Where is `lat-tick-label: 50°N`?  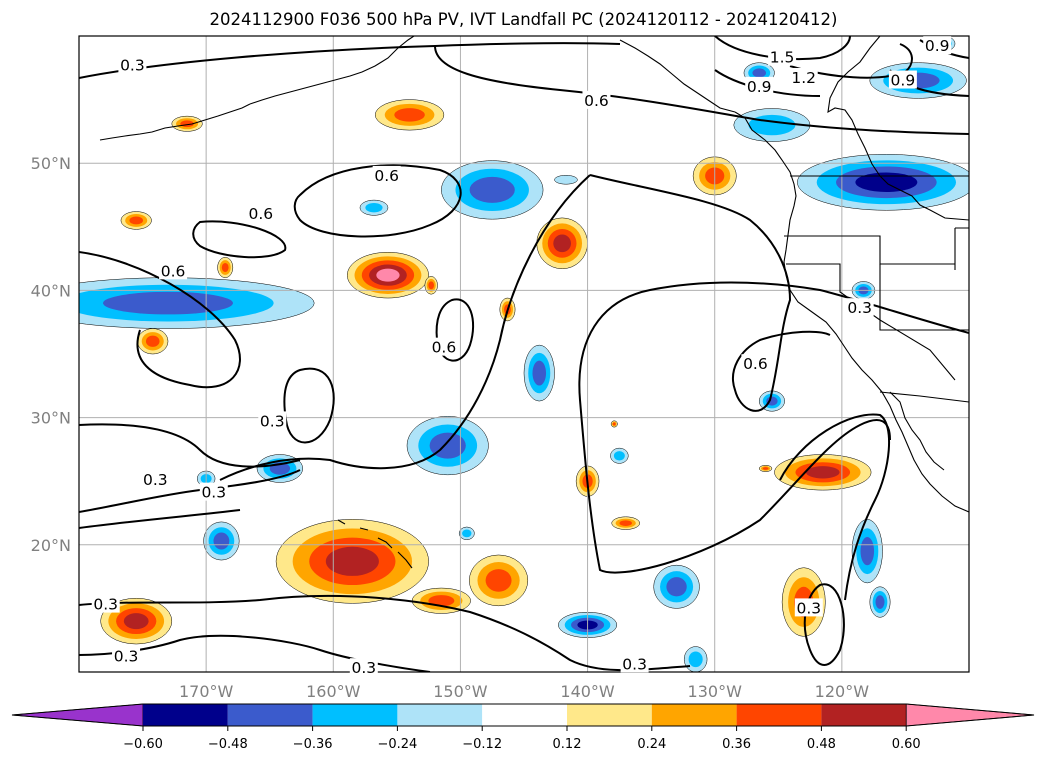
lat-tick-label: 50°N is located at coordinates (51, 163).